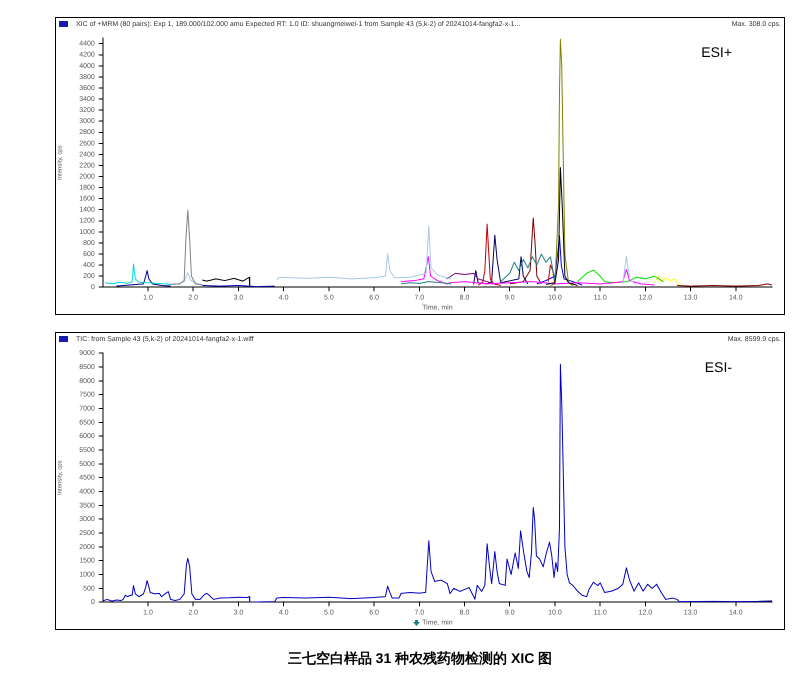 This screenshot has width=800, height=681. Describe the element at coordinates (718, 367) in the screenshot. I see `annotation: ESI-` at that location.